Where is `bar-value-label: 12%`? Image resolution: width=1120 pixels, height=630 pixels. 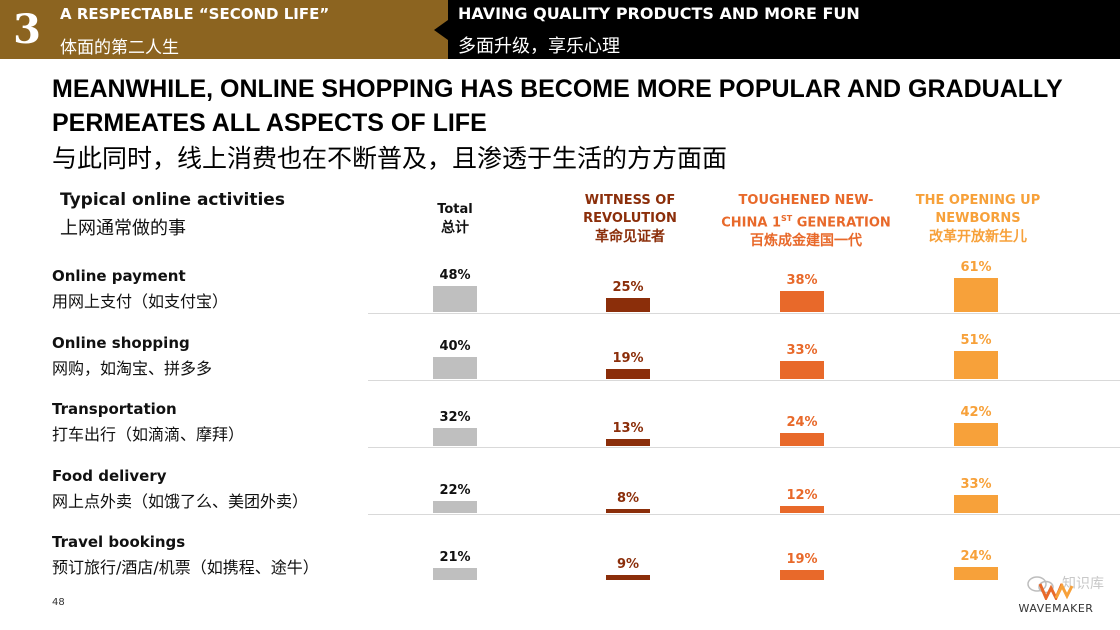 bar-value-label: 12% is located at coordinates (802, 495).